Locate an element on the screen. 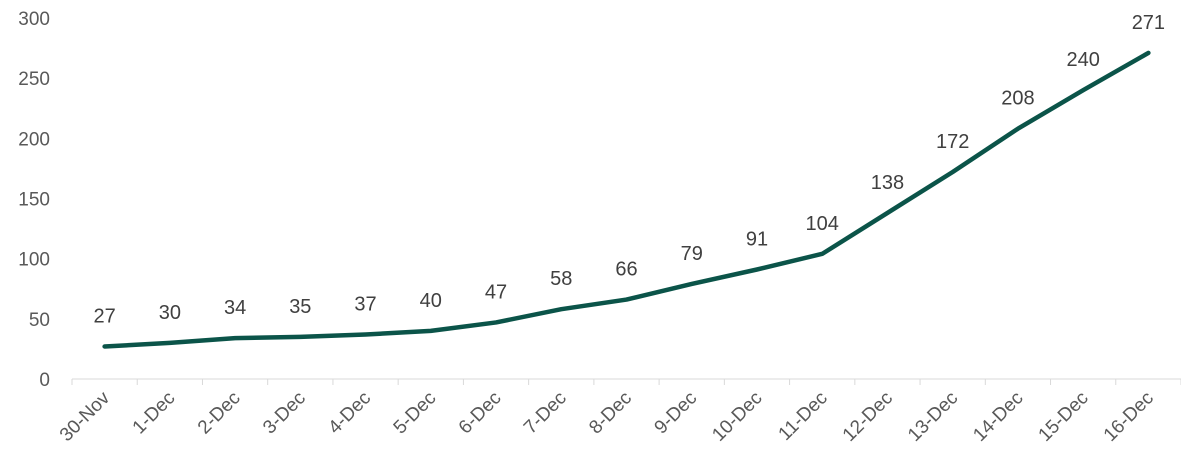 This screenshot has width=1181, height=465. x-tick-label: 6-Dec is located at coordinates (480, 413).